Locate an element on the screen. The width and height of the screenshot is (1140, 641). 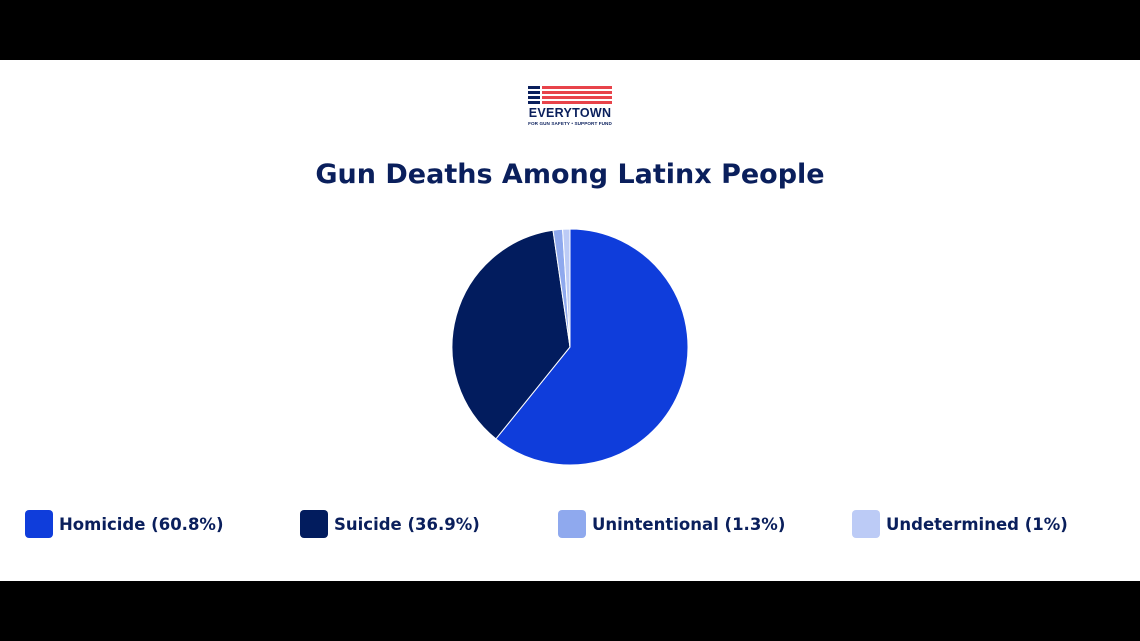
pie-slice-homicide is located at coordinates (592, 347).